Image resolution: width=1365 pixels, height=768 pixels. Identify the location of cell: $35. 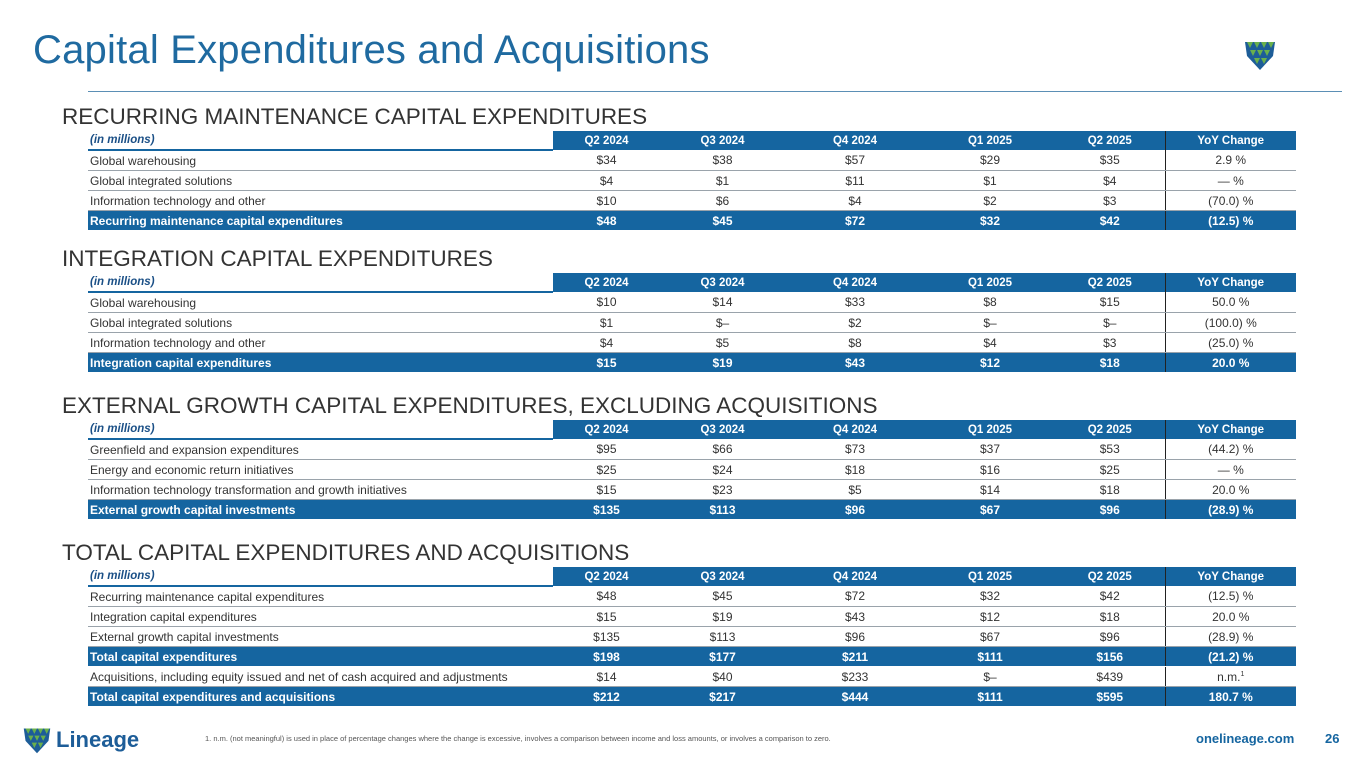
(1110, 160).